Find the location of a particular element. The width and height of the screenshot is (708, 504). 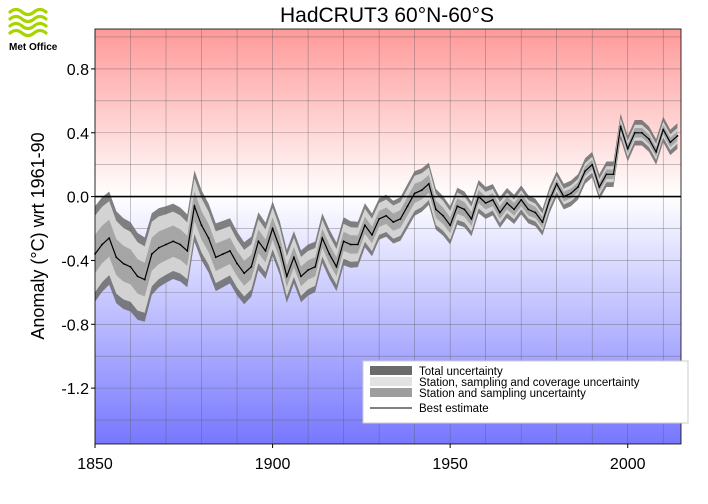

y-tick-label: 0.8 is located at coordinates (78, 70).